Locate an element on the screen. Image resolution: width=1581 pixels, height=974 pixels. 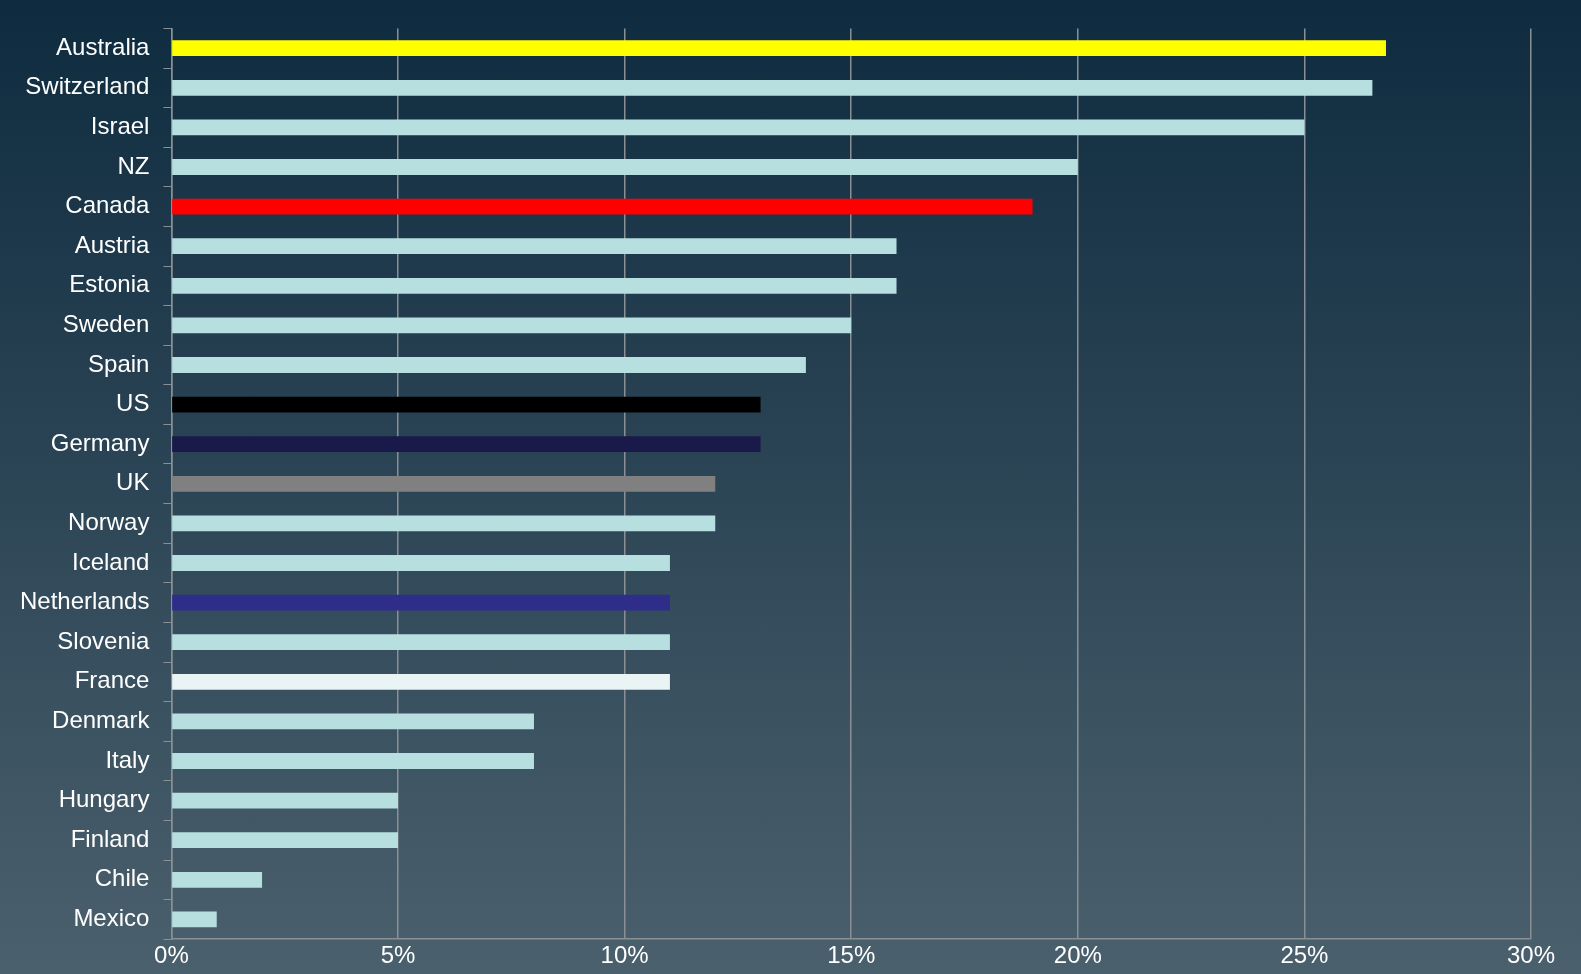
y-tick-label: Italy is located at coordinates (127, 759).